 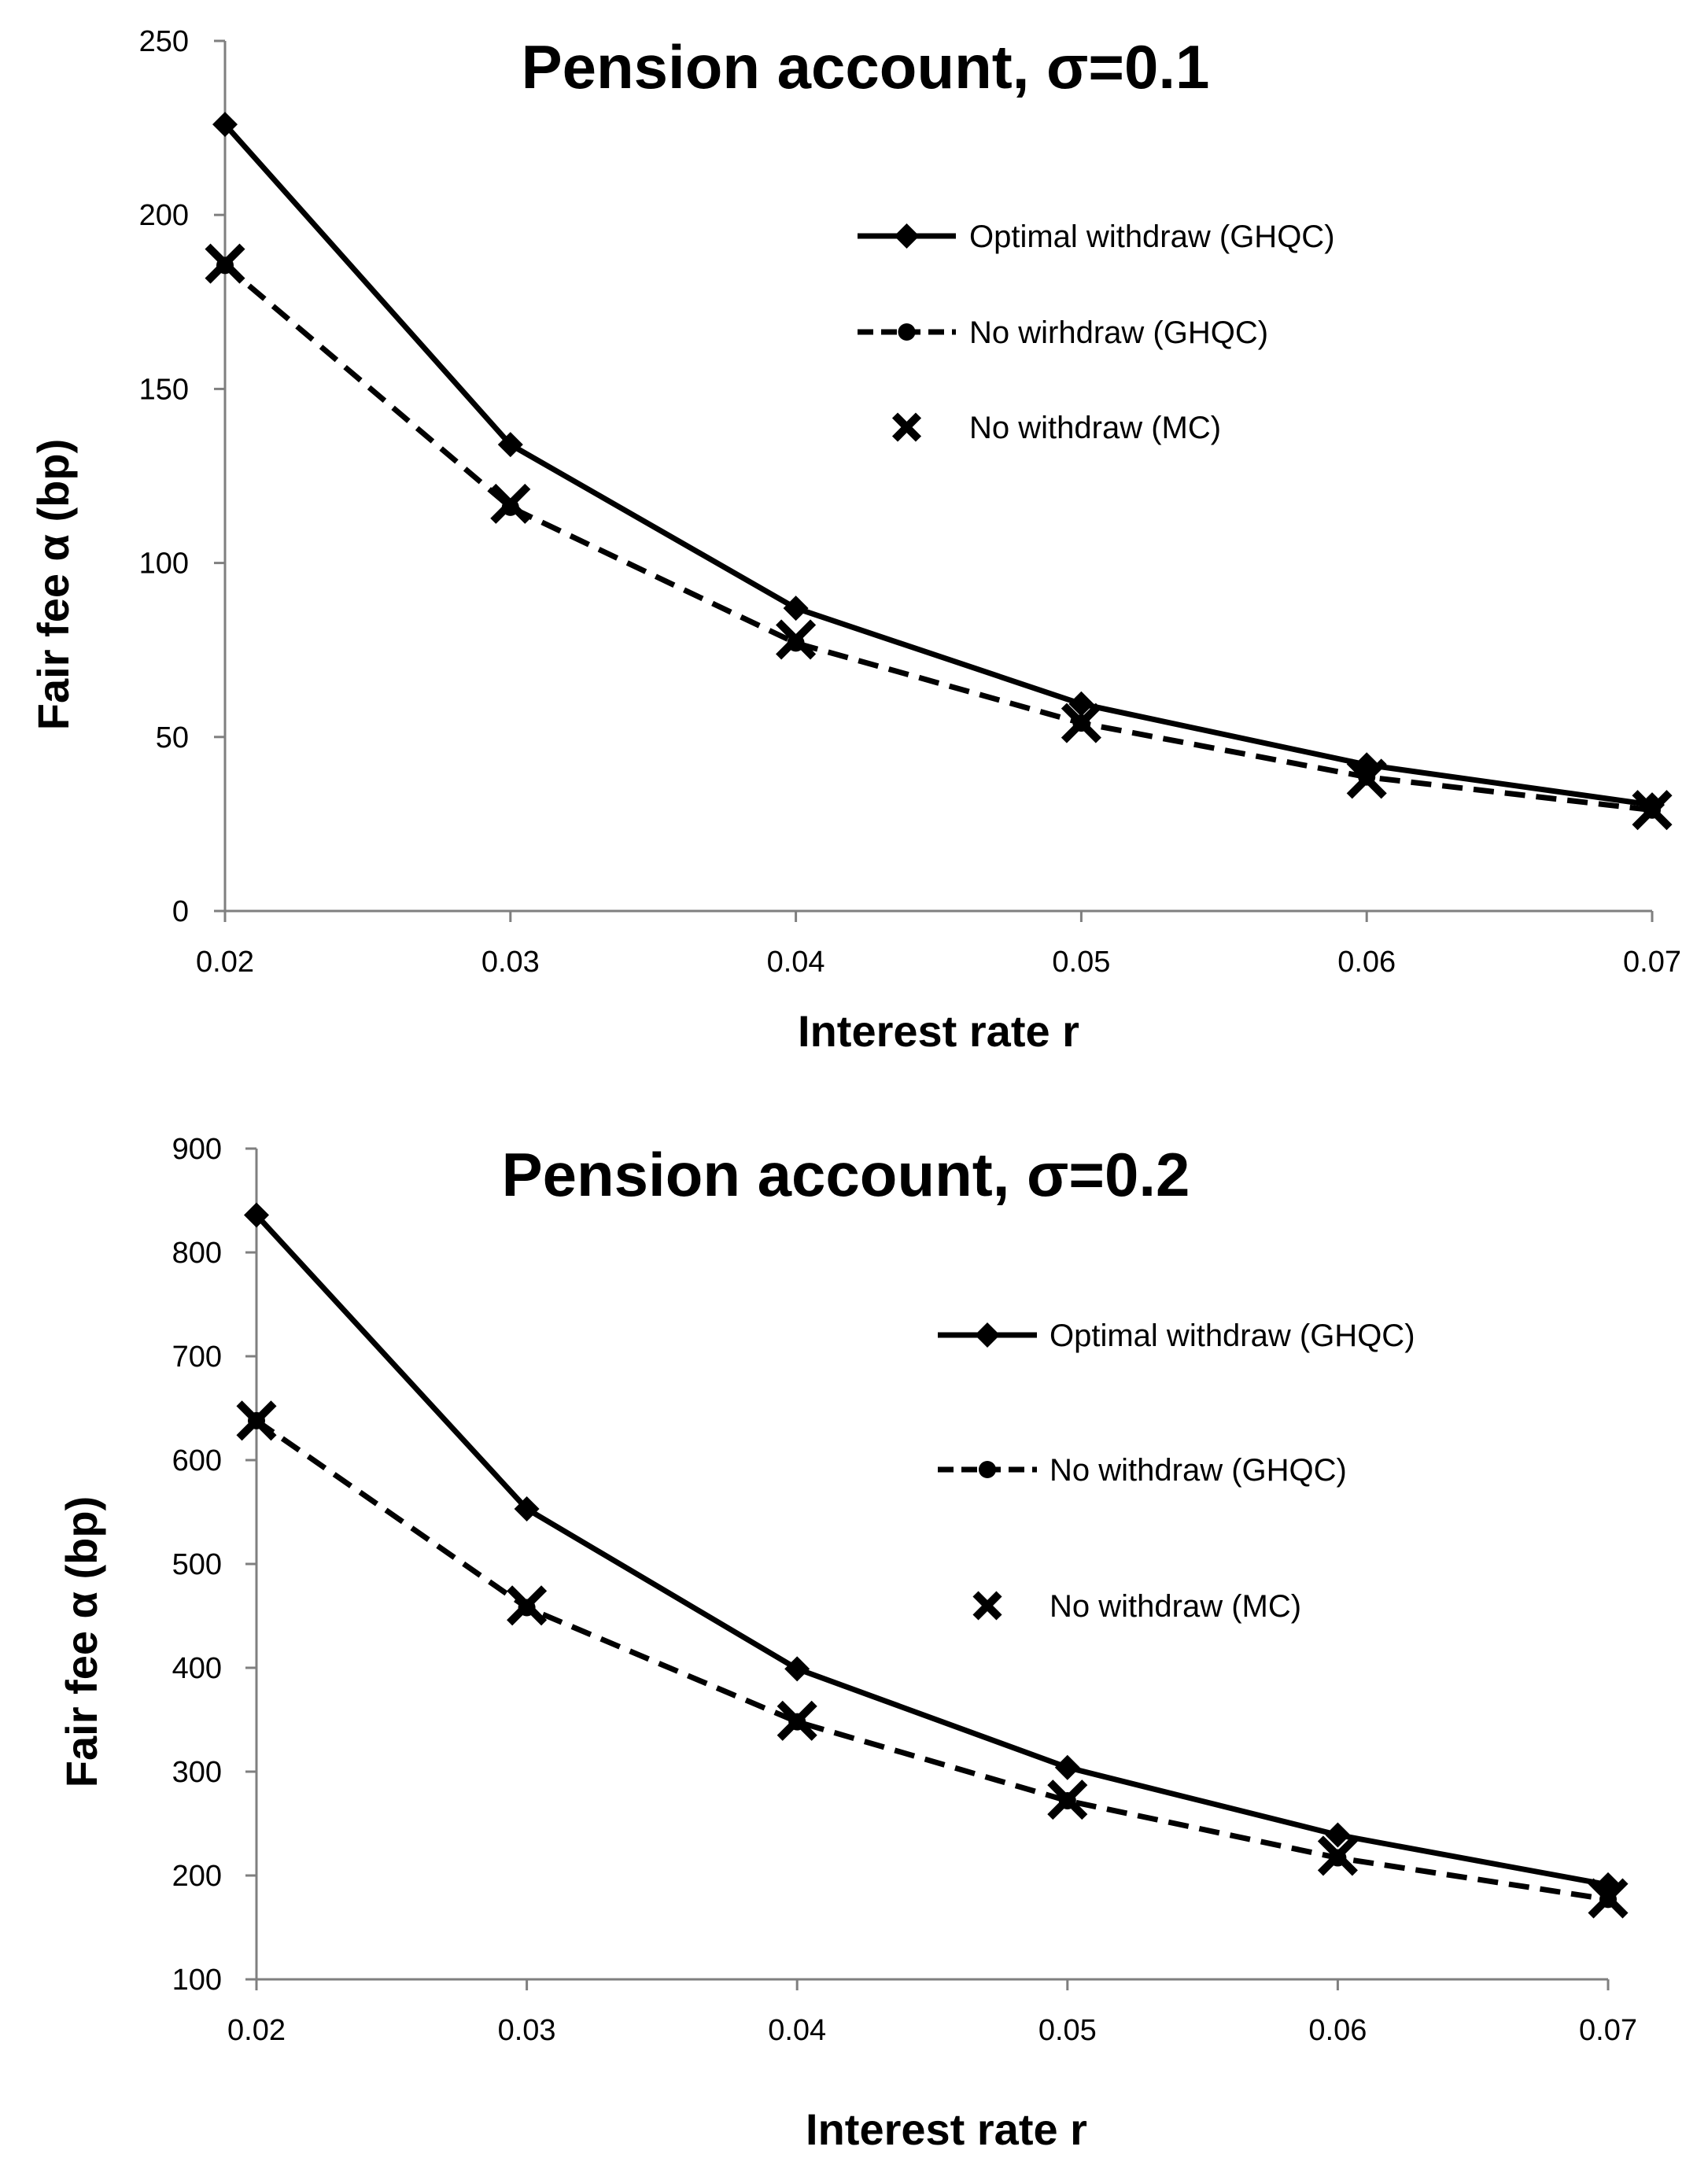 I want to click on y-tick-label: 800, so click(x=197, y=1253).